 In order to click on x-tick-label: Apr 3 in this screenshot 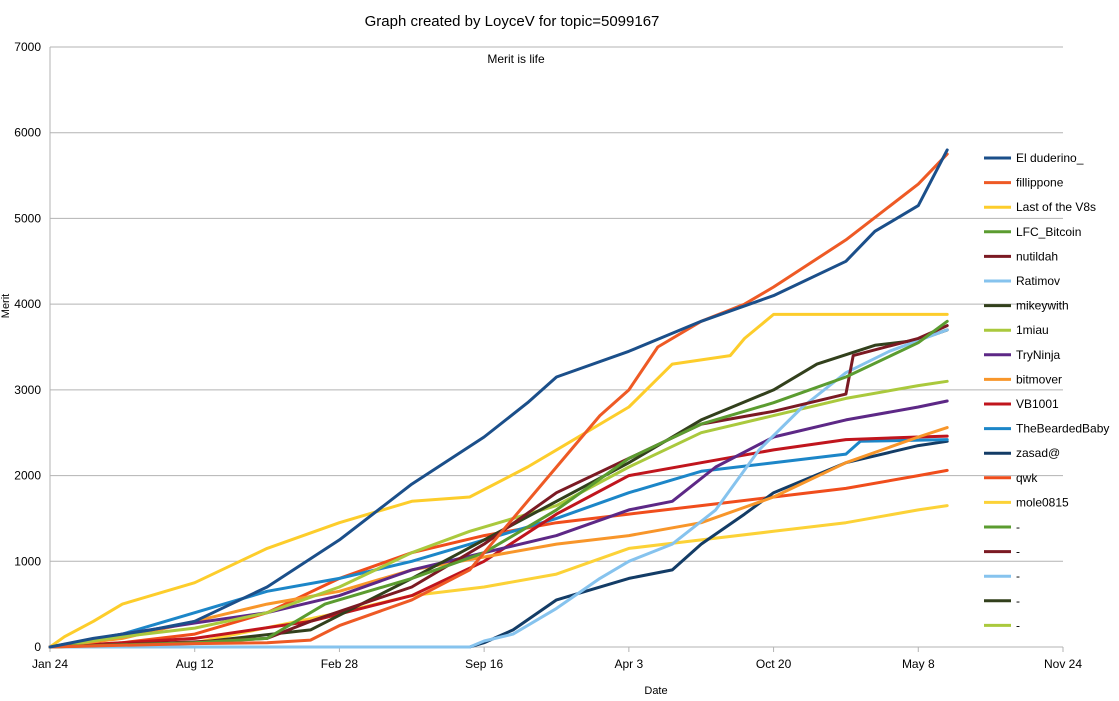, I will do `click(629, 664)`.